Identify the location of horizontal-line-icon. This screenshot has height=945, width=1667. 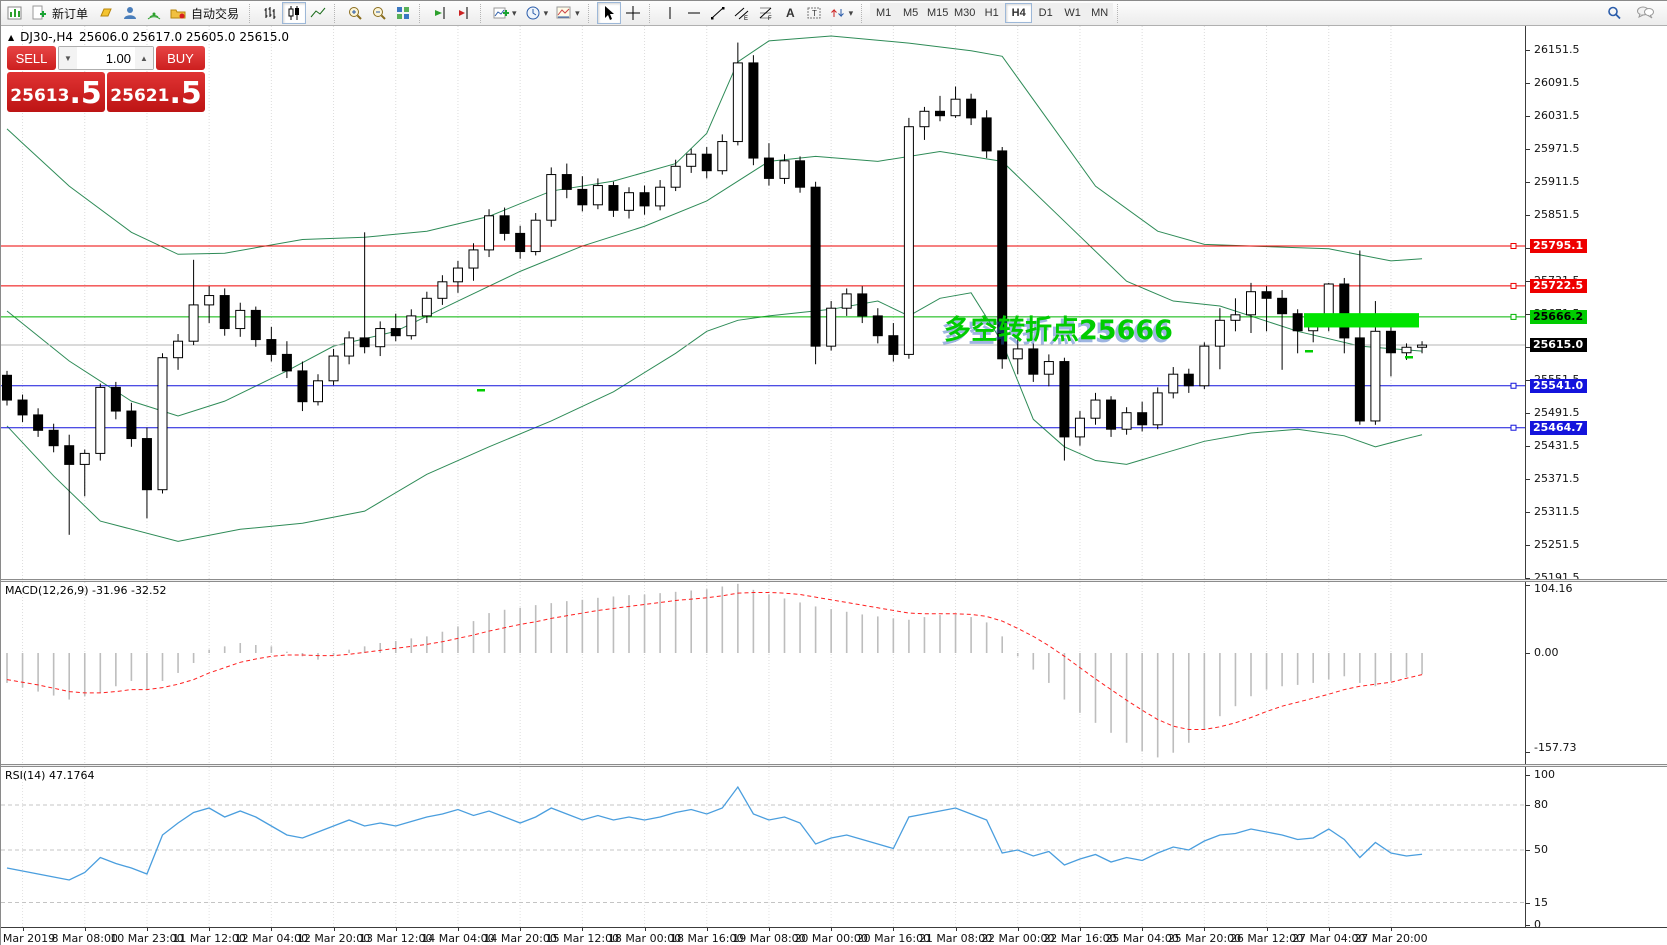
(693, 13).